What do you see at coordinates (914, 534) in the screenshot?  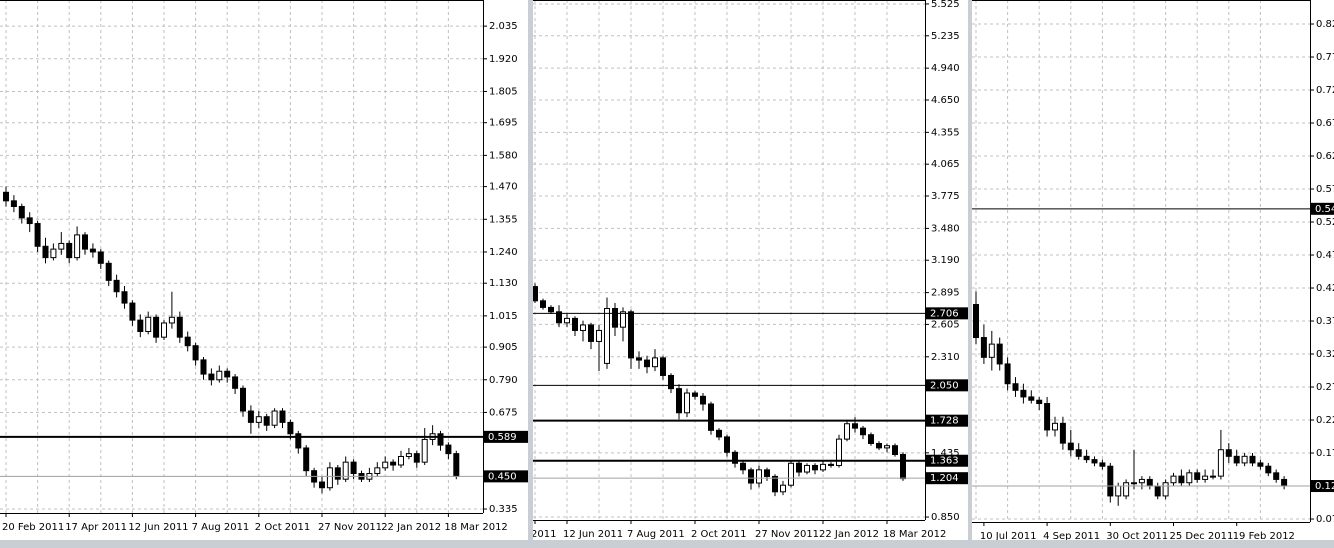 I see `x-tick-label: 18 Mar 2012` at bounding box center [914, 534].